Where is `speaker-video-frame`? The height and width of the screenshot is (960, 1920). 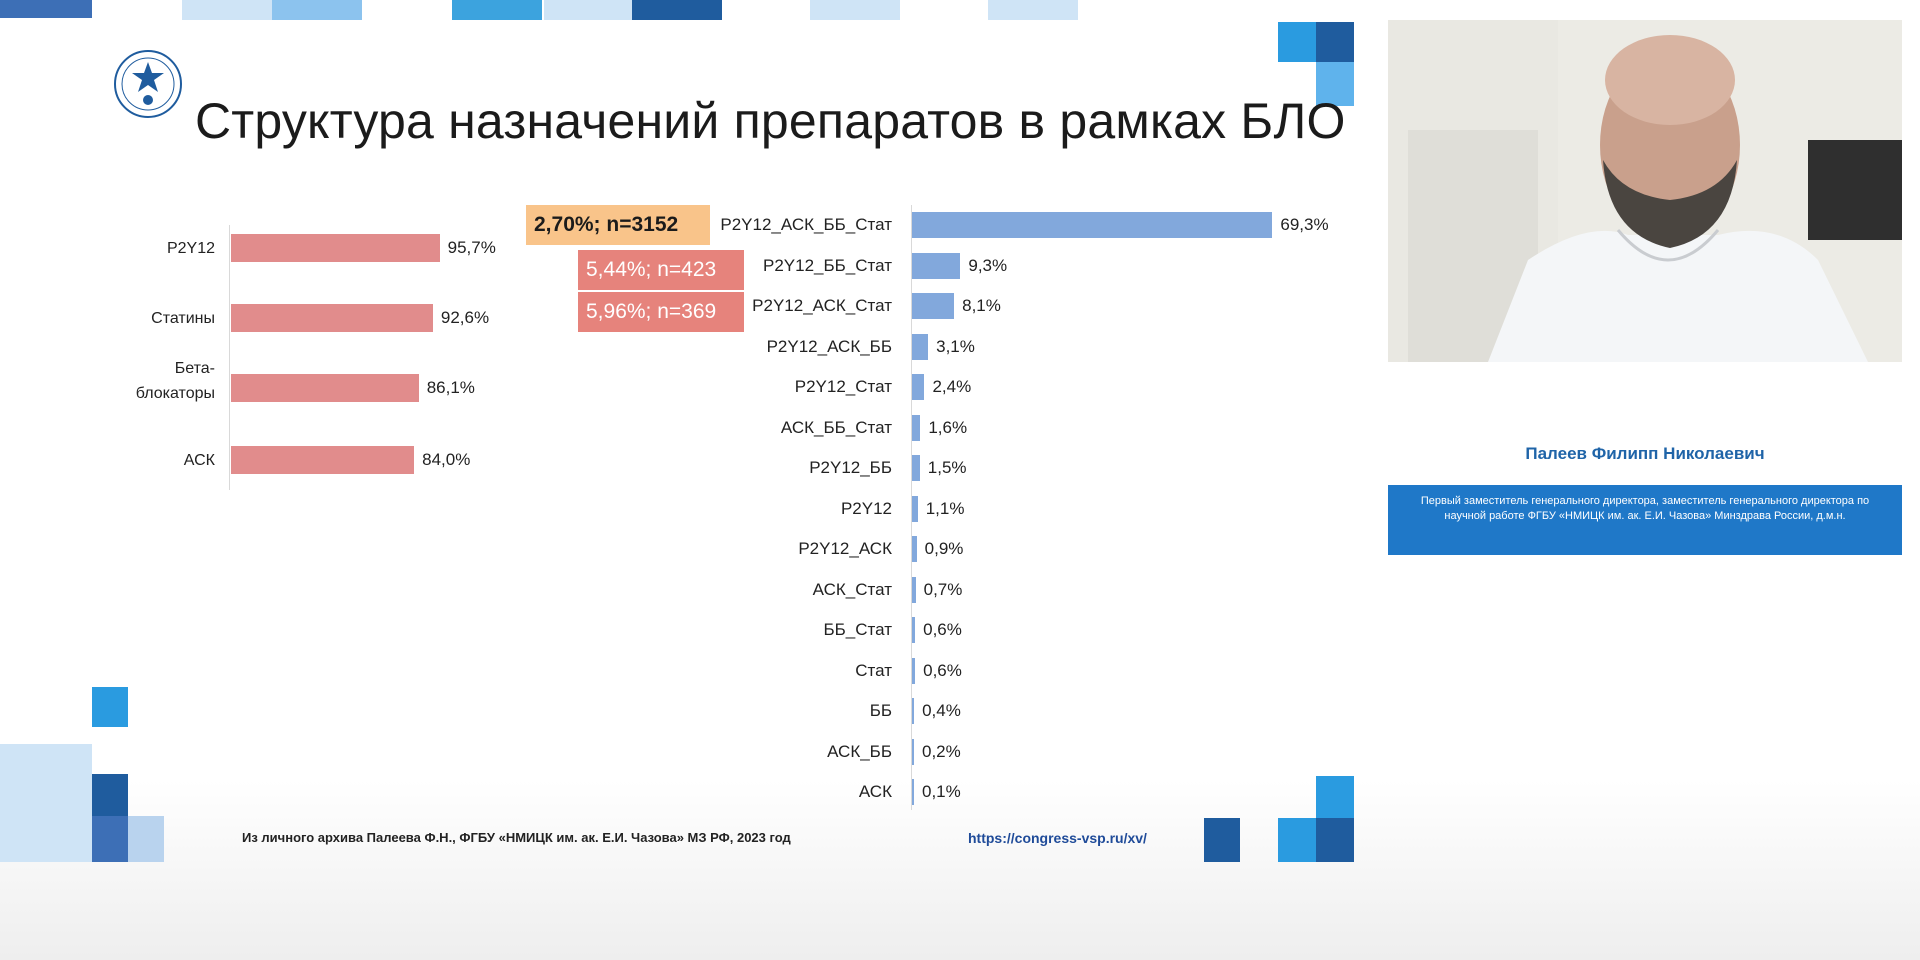
speaker-video-frame is located at coordinates (1645, 191).